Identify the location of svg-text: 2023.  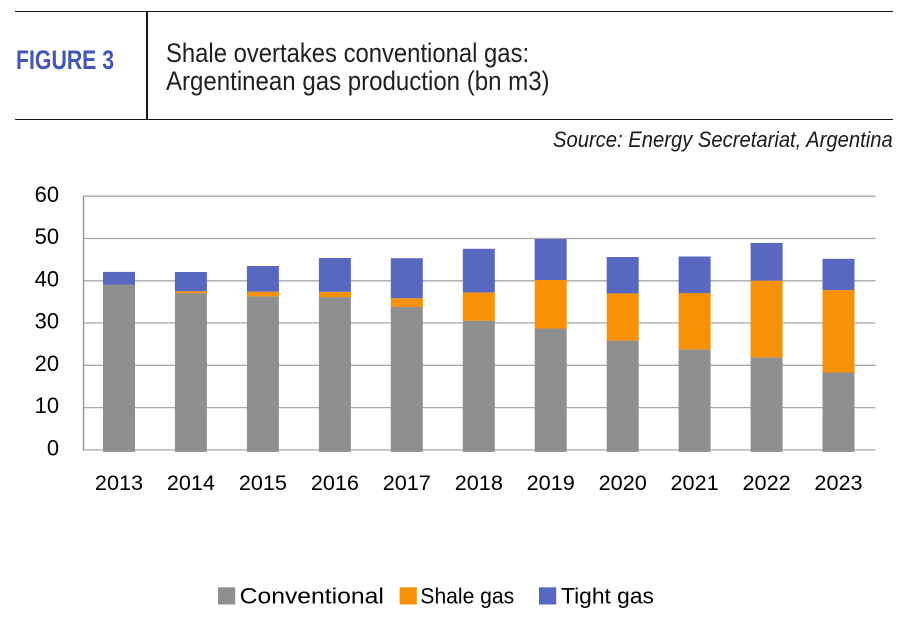
(838, 483).